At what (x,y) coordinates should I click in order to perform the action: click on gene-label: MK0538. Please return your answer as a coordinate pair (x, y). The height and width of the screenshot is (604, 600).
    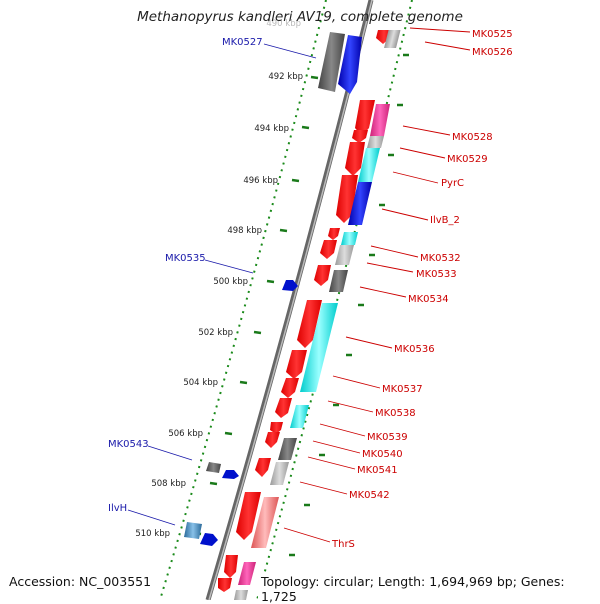
    Looking at the image, I should click on (395, 413).